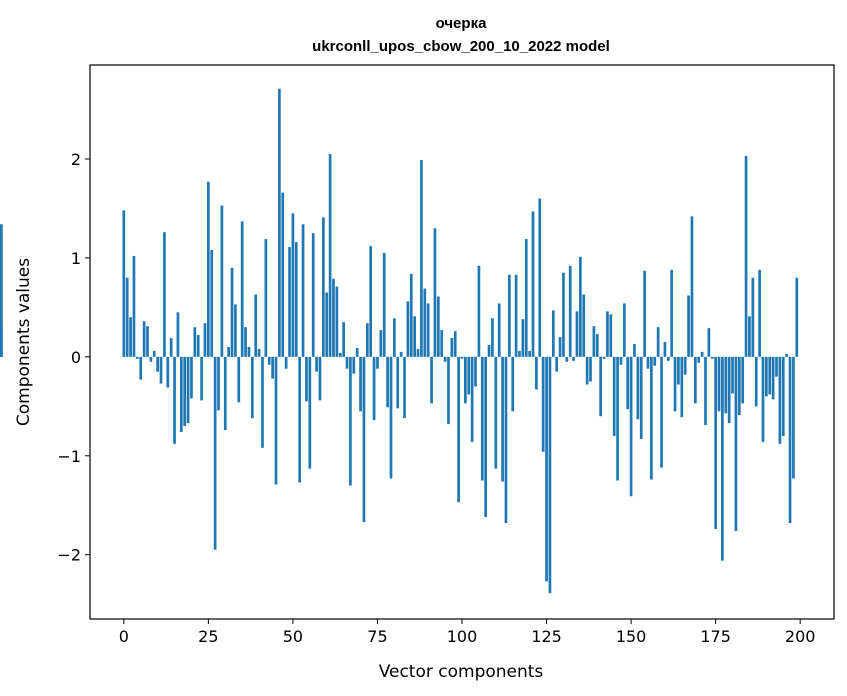 Image resolution: width=847 pixels, height=696 pixels. Describe the element at coordinates (76, 258) in the screenshot. I see `y-tick-label: 1` at that location.